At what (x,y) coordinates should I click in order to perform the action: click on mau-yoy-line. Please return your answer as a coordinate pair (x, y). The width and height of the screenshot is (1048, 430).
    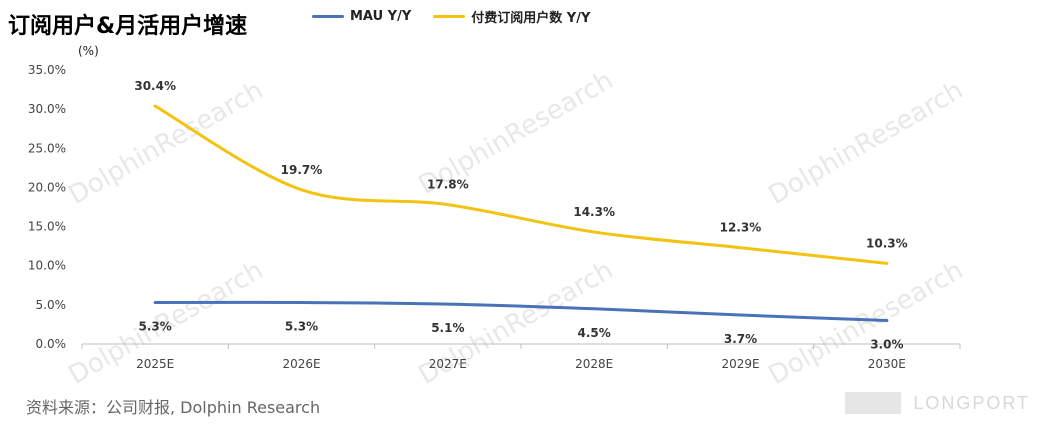
    Looking at the image, I should click on (521, 311).